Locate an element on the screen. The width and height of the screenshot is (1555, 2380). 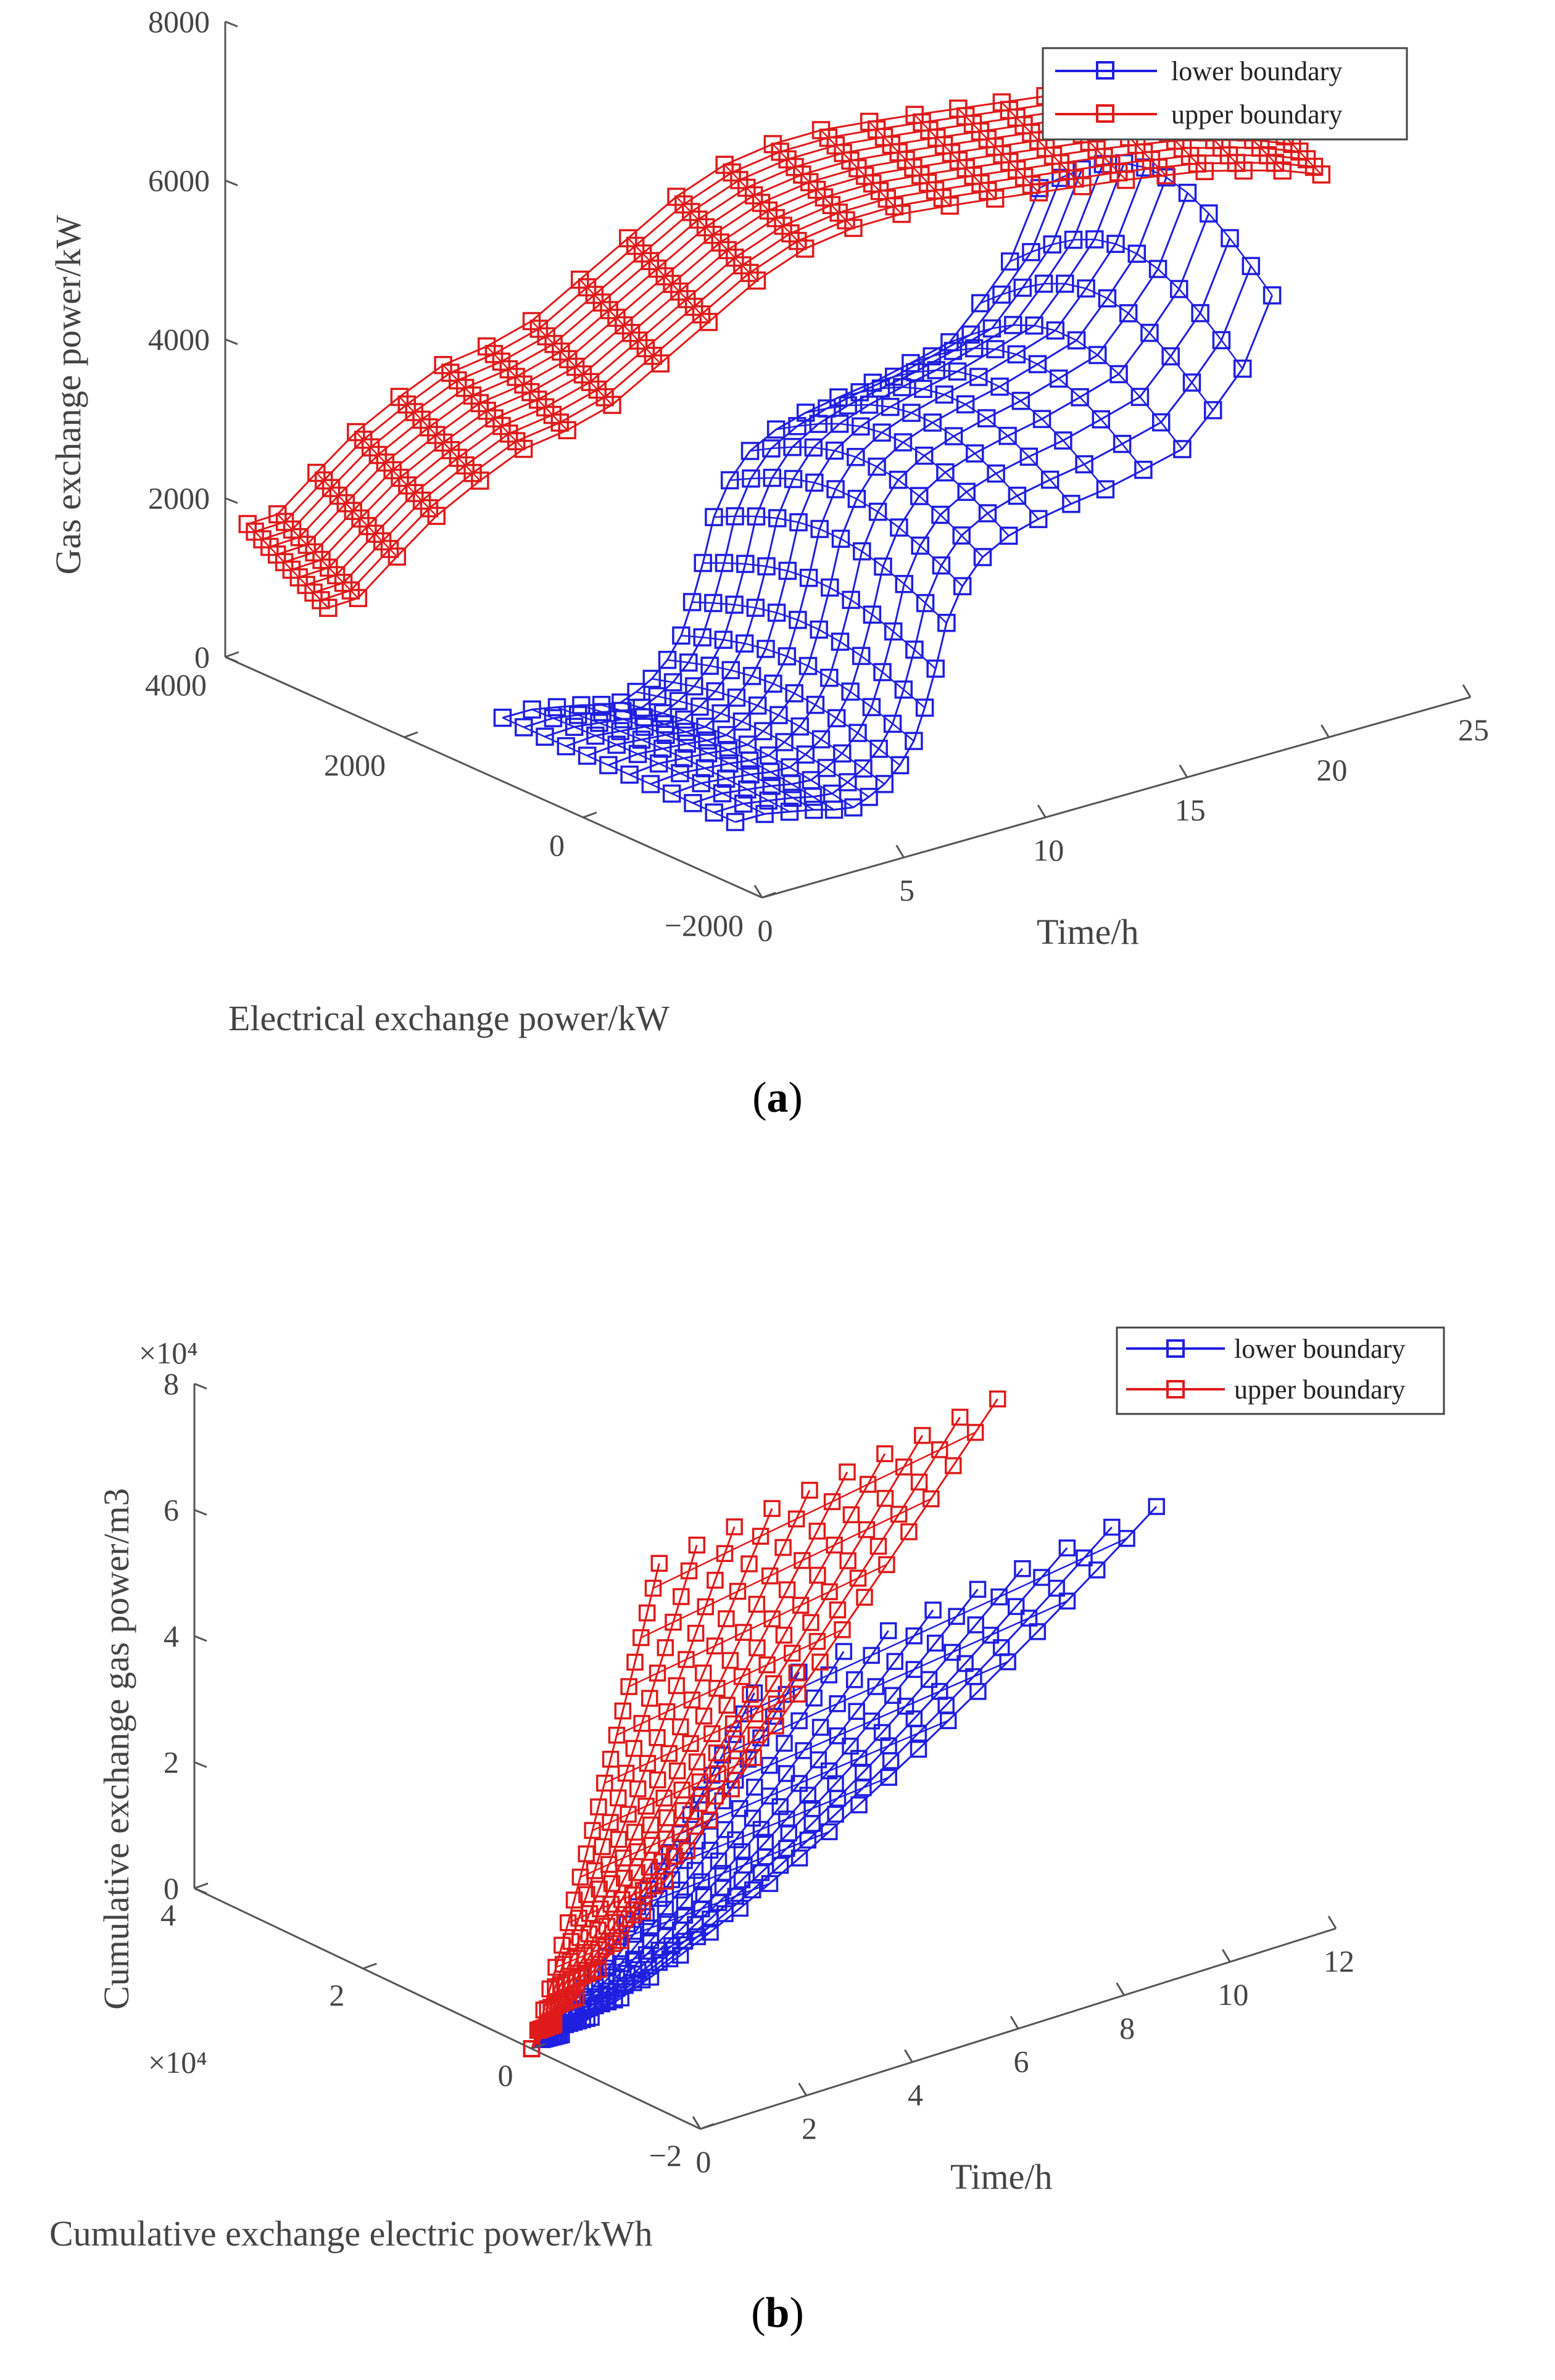
caption-b-letter: b is located at coordinates (777, 2313).